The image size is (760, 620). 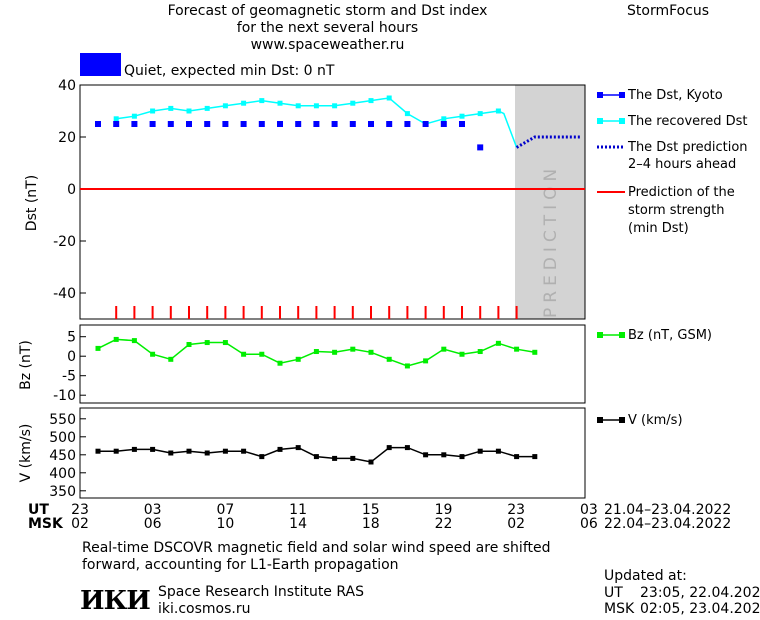 I want to click on dst-axis-title: Dst (nT), so click(x=32, y=203).